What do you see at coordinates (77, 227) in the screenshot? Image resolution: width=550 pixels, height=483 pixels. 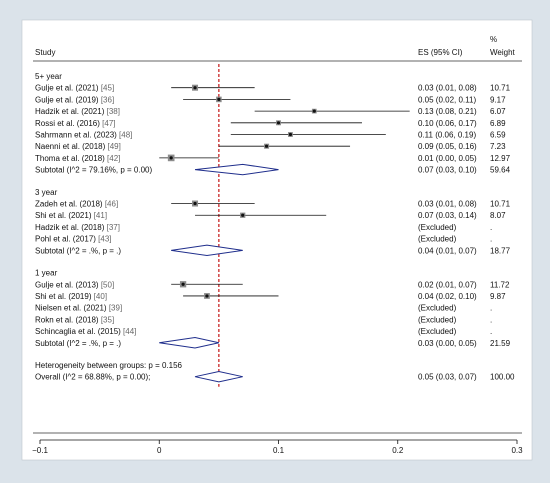 I see `study-label-1-2: Hadzik et al. (2018) [37]` at bounding box center [77, 227].